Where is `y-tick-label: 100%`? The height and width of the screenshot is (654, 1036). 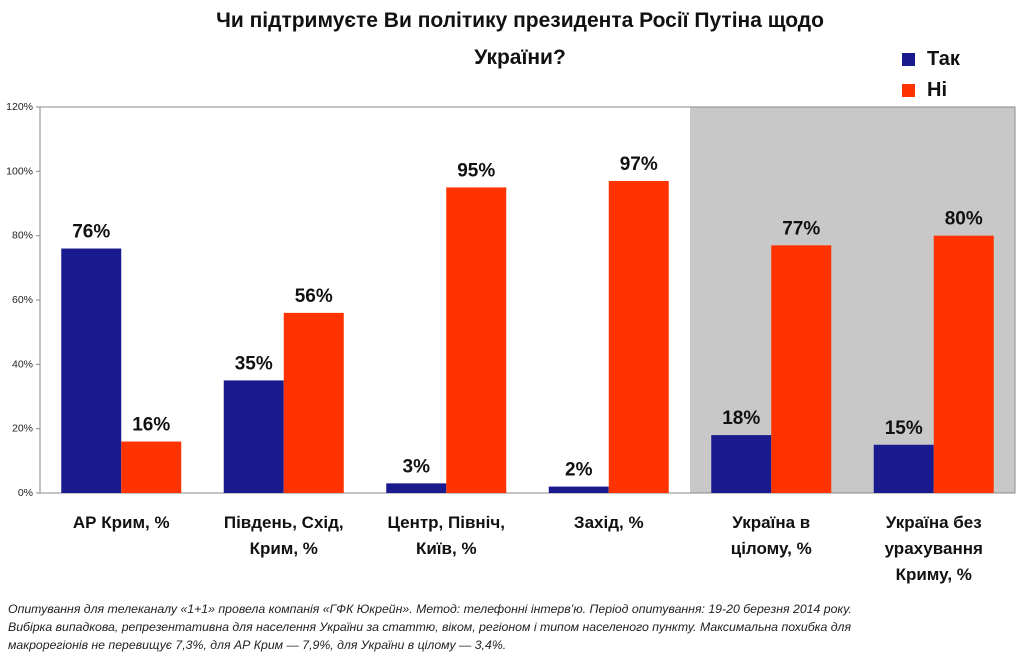
y-tick-label: 100% is located at coordinates (19, 171).